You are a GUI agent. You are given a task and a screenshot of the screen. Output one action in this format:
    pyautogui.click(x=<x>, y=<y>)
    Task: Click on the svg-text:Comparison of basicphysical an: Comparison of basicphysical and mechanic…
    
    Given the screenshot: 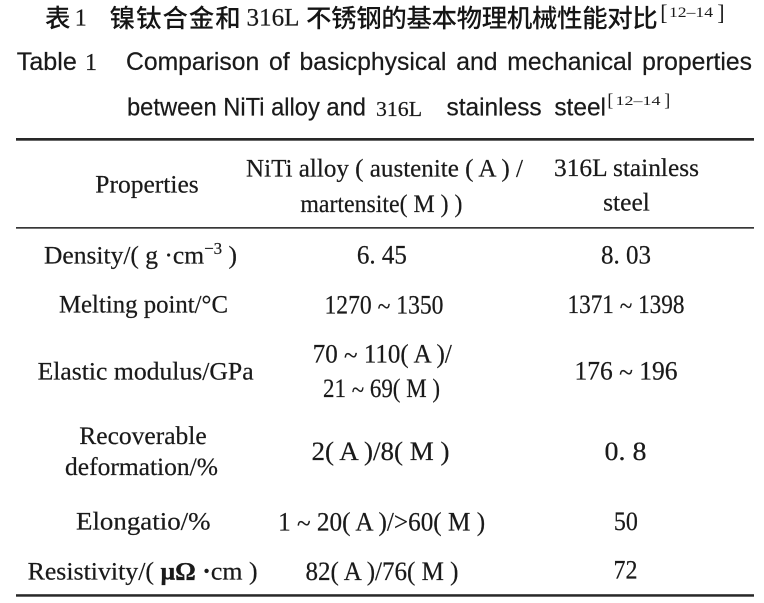 What is the action you would take?
    pyautogui.click(x=439, y=62)
    